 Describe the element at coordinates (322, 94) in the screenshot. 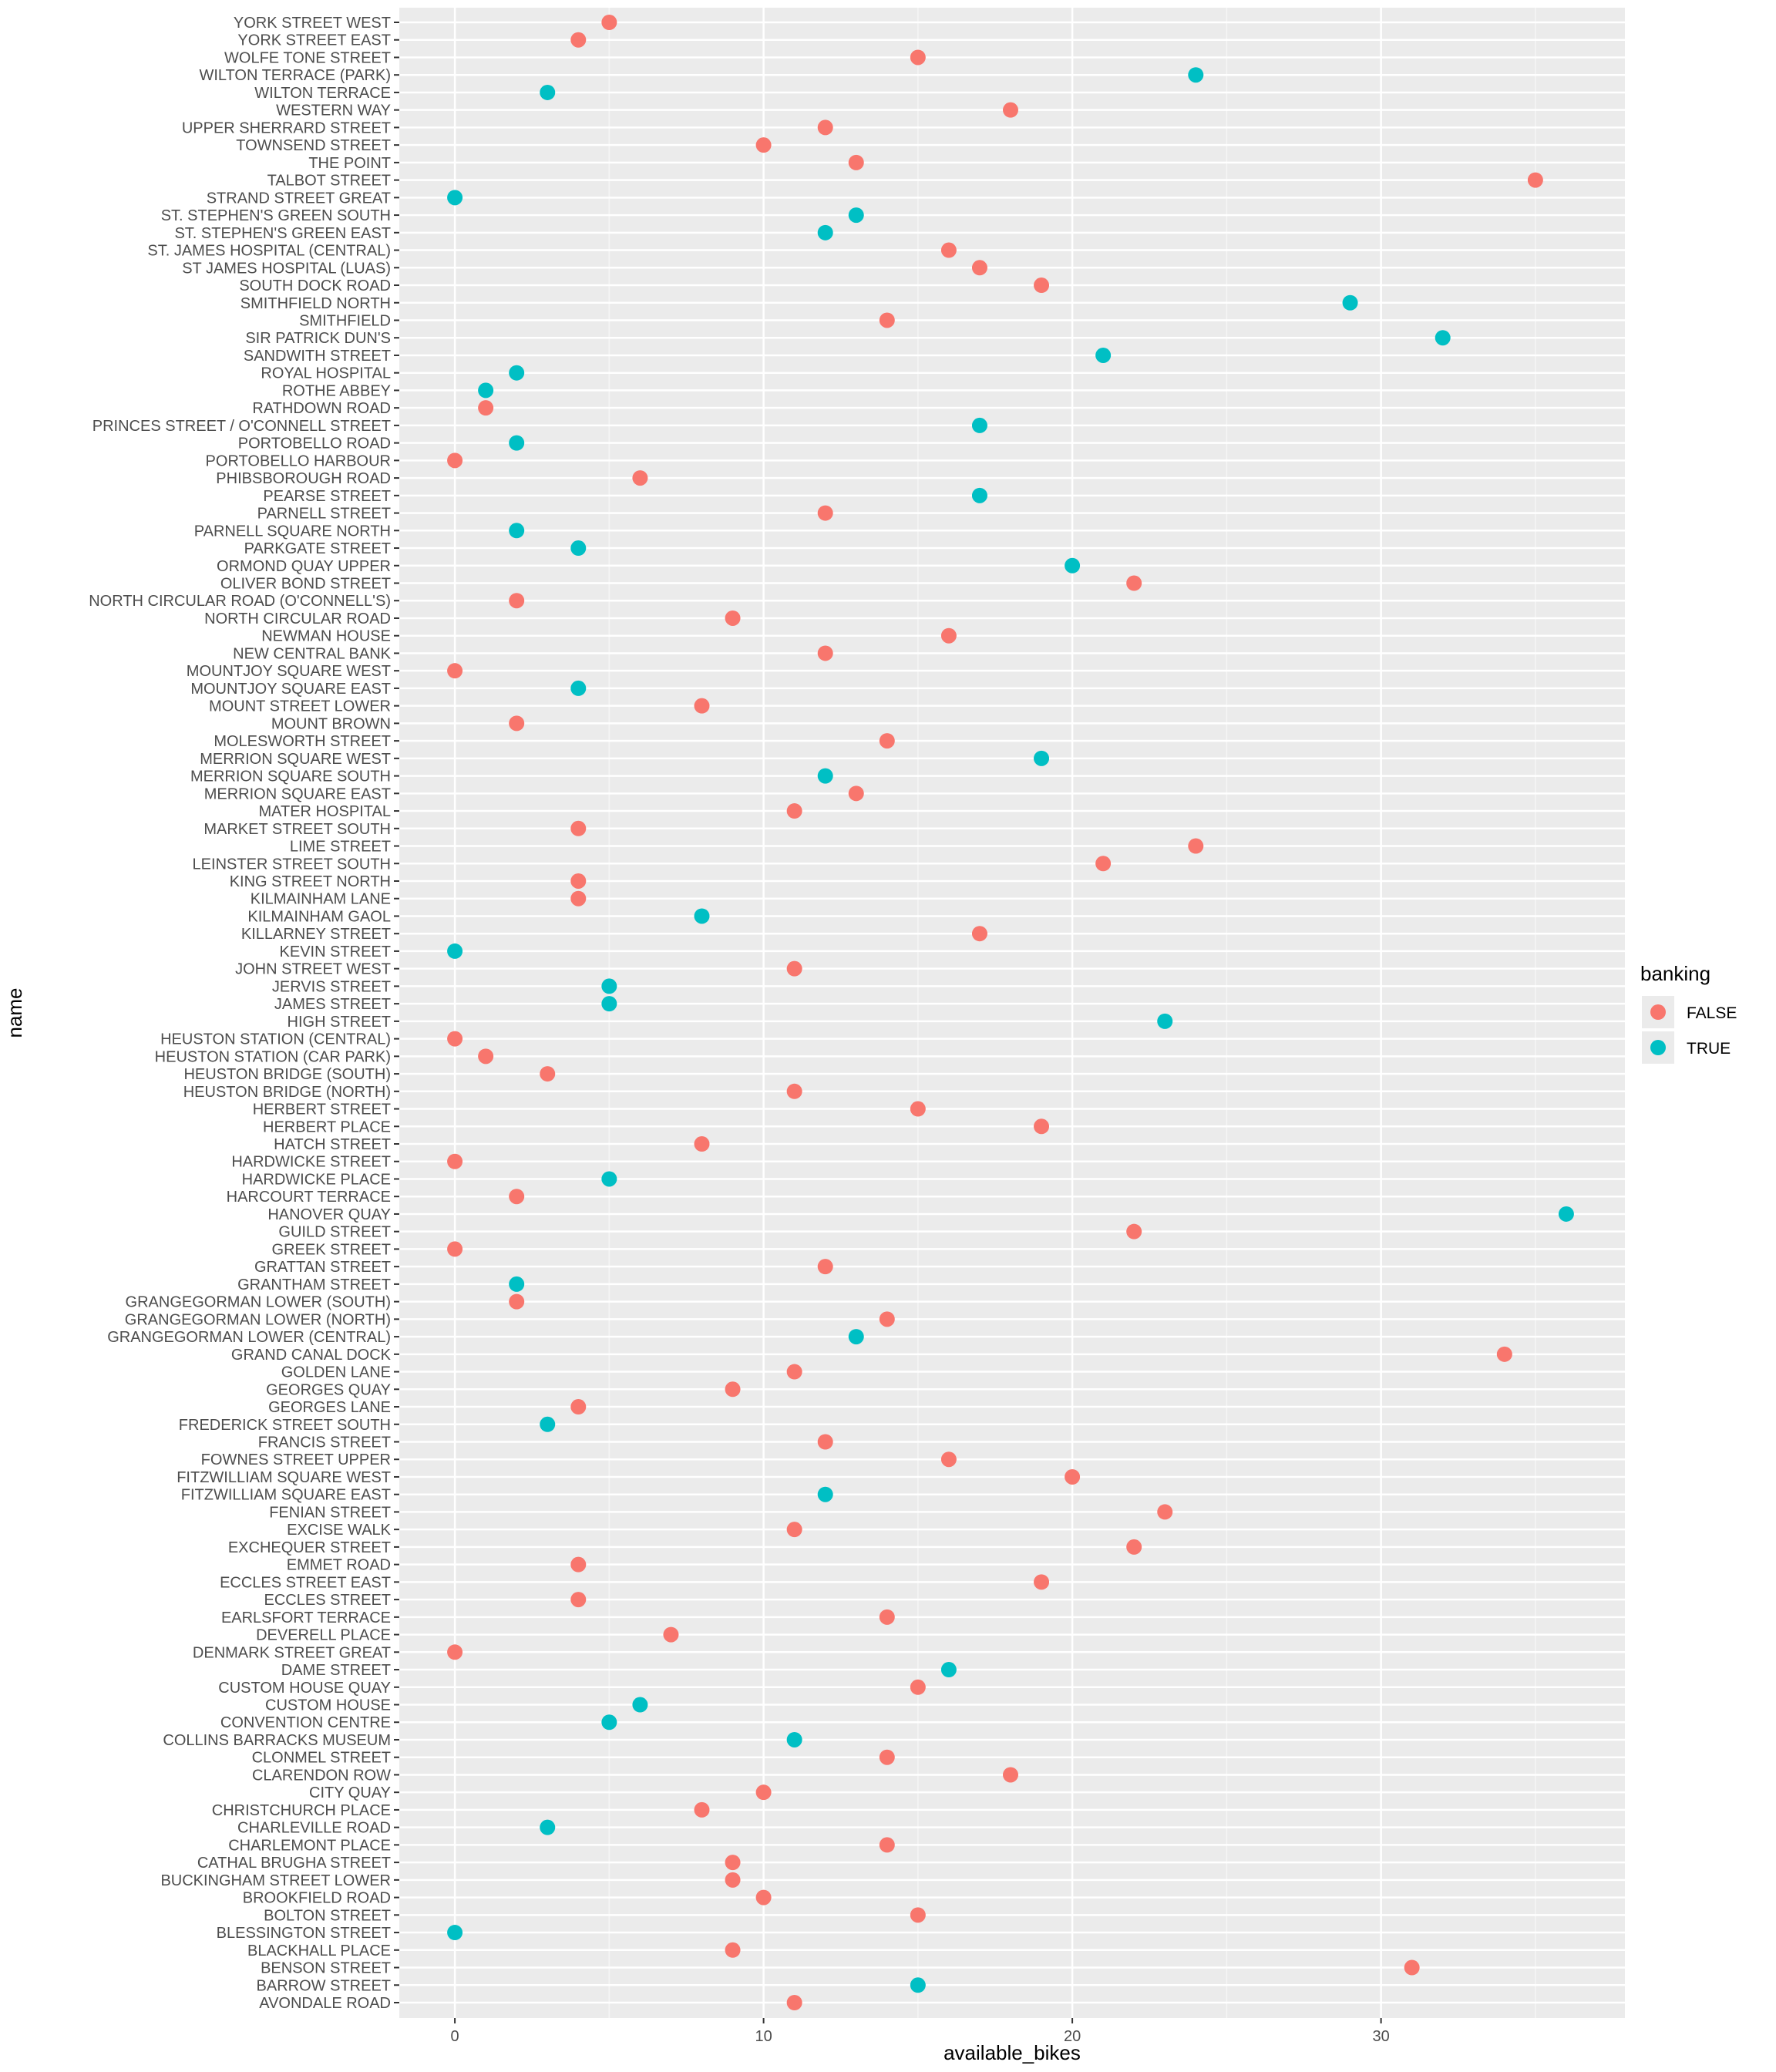

I see `y-tick-label: WILTON TERRACE` at that location.